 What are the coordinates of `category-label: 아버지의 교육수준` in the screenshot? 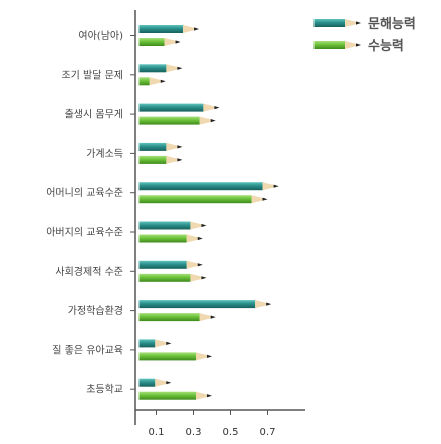 It's located at (84, 233).